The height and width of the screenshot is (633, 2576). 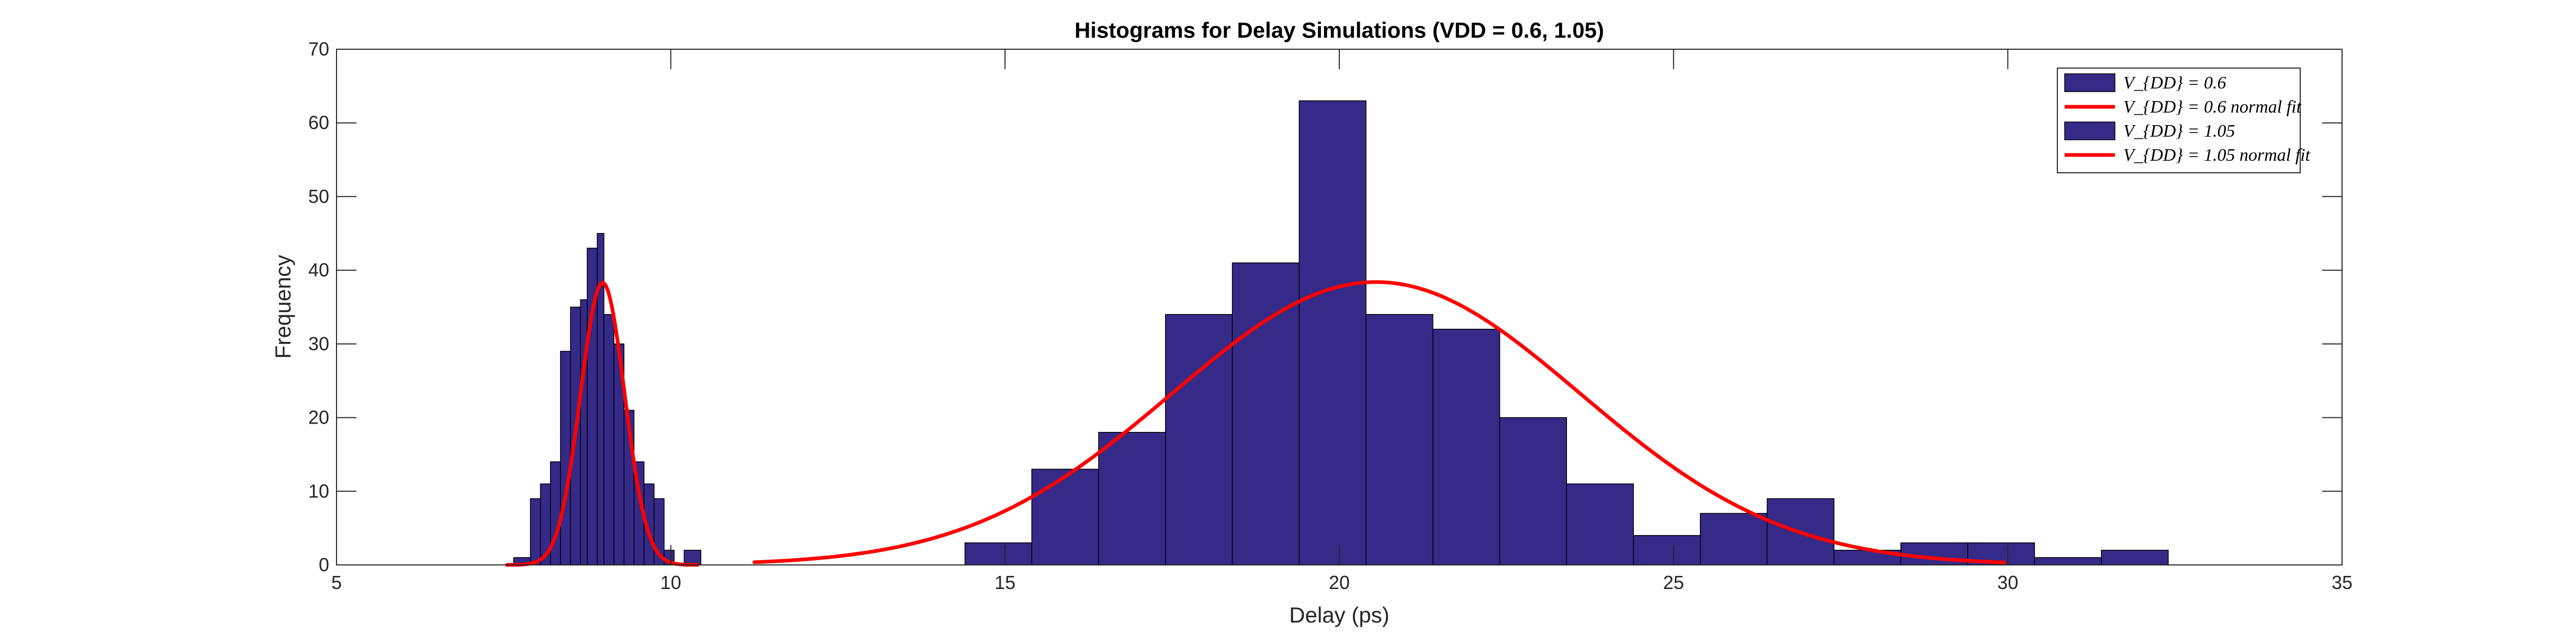 I want to click on x-tick-label: 15, so click(x=1004, y=582).